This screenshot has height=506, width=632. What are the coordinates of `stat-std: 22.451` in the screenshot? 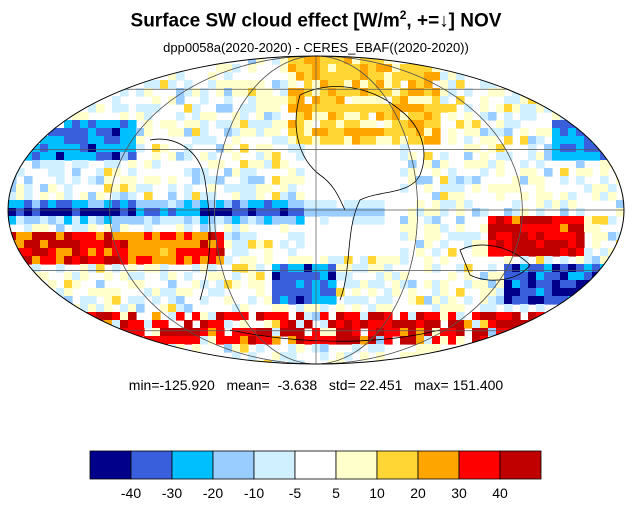 It's located at (381, 385).